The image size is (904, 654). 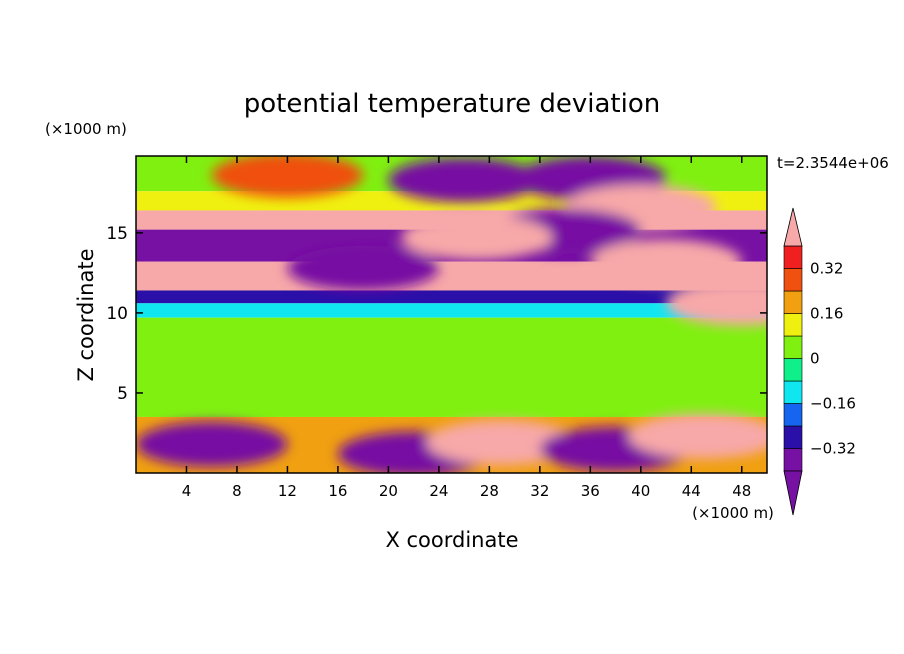 I want to click on time-label: t=2.3544e+06, so click(x=833, y=163).